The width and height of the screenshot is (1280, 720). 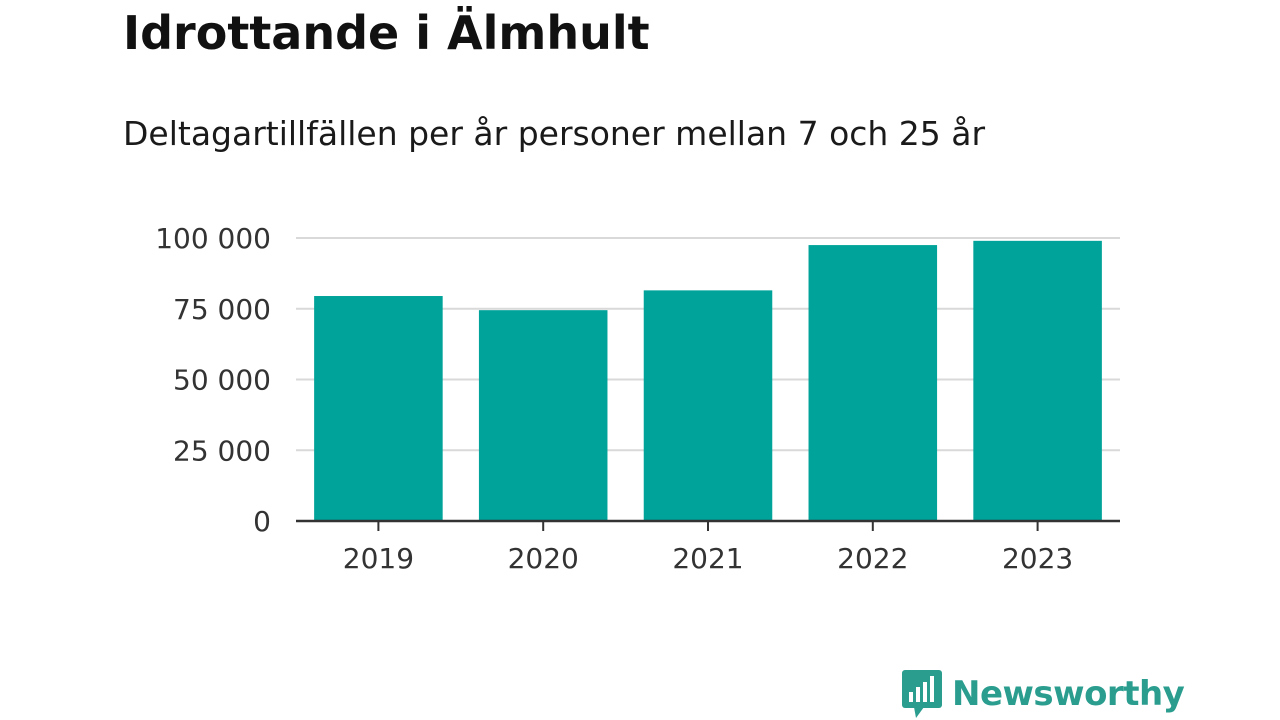 What do you see at coordinates (213, 238) in the screenshot?
I see `y-tick-label: 100 000` at bounding box center [213, 238].